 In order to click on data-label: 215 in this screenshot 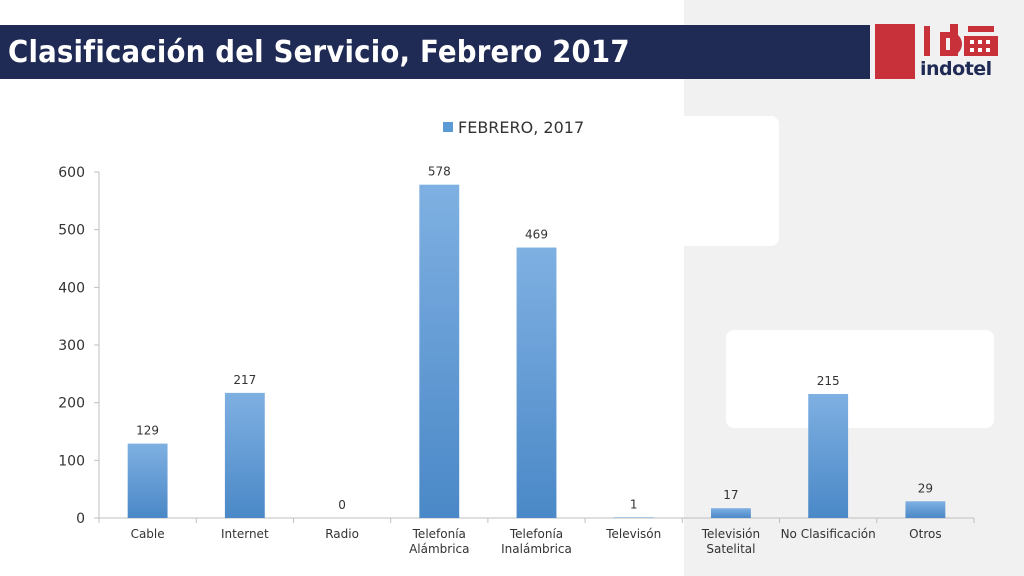, I will do `click(828, 381)`.